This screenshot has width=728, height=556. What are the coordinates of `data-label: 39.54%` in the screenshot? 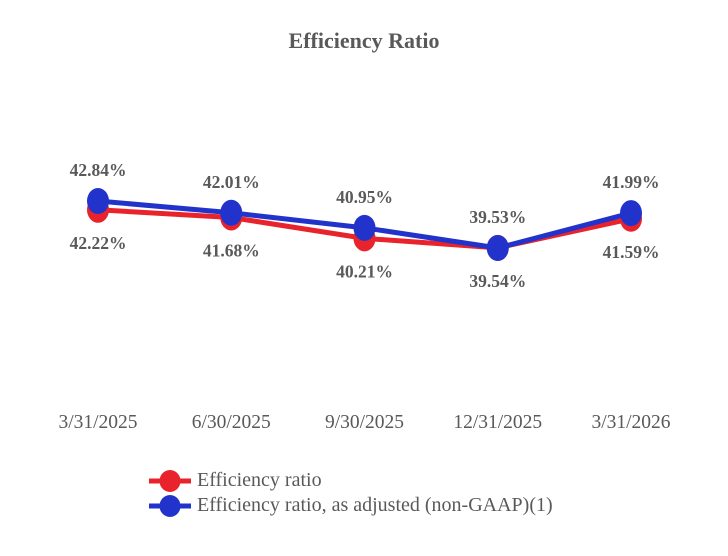 It's located at (497, 281).